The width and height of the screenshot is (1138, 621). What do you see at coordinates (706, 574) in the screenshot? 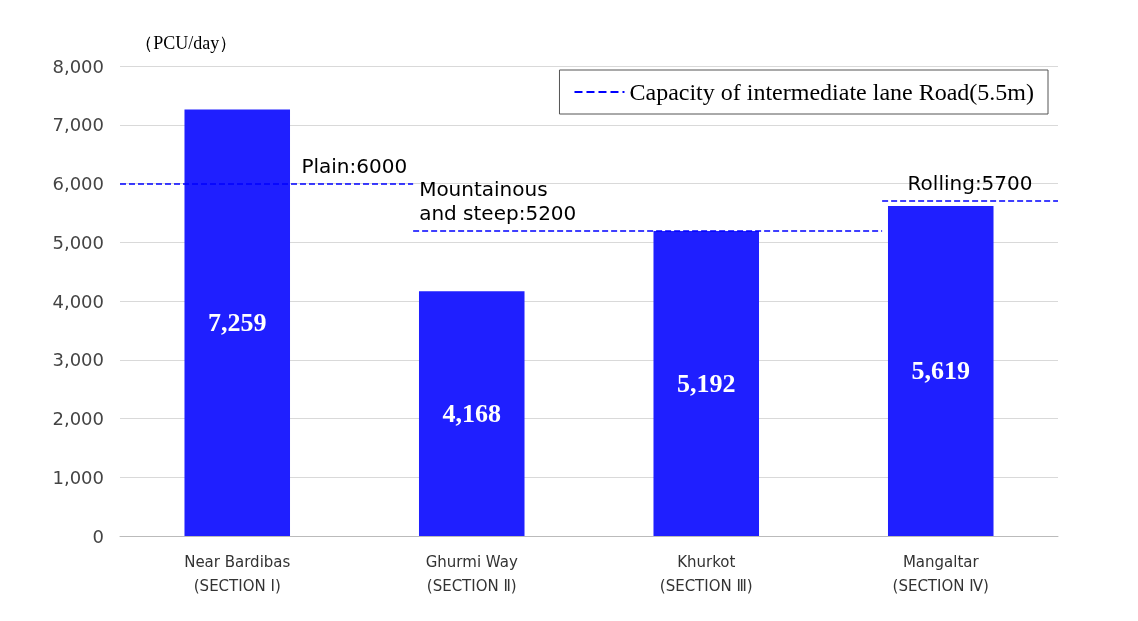
I see `x-tick-label: Khurkot (SECTION Ⅲ)` at bounding box center [706, 574].